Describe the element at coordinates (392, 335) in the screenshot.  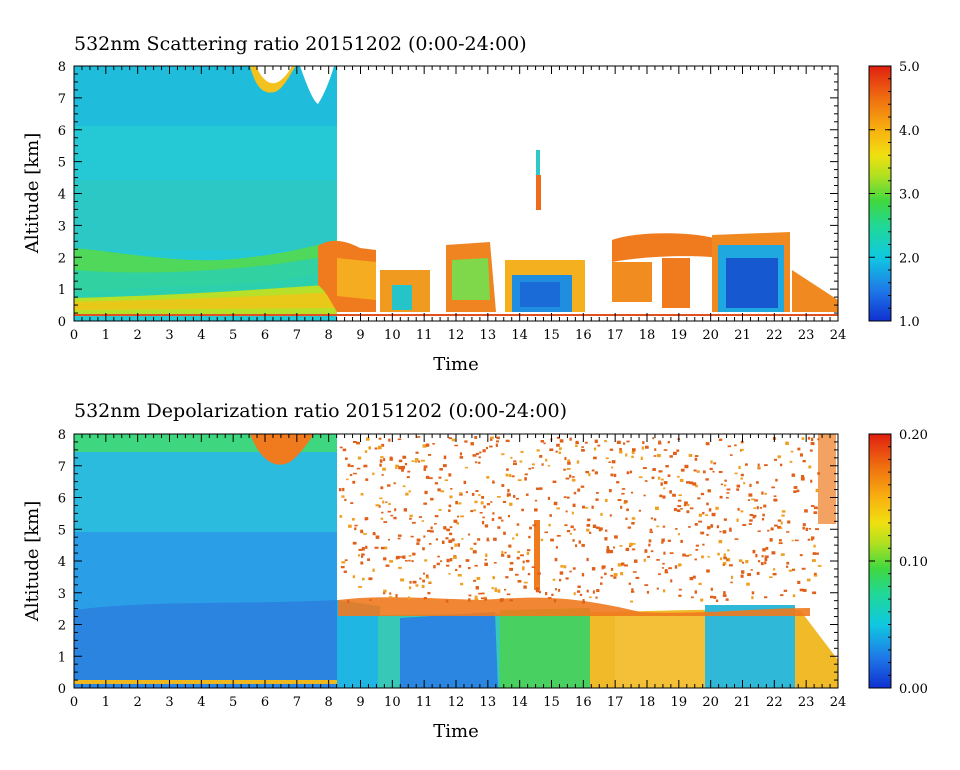
I see `x-tick-label: 10` at that location.